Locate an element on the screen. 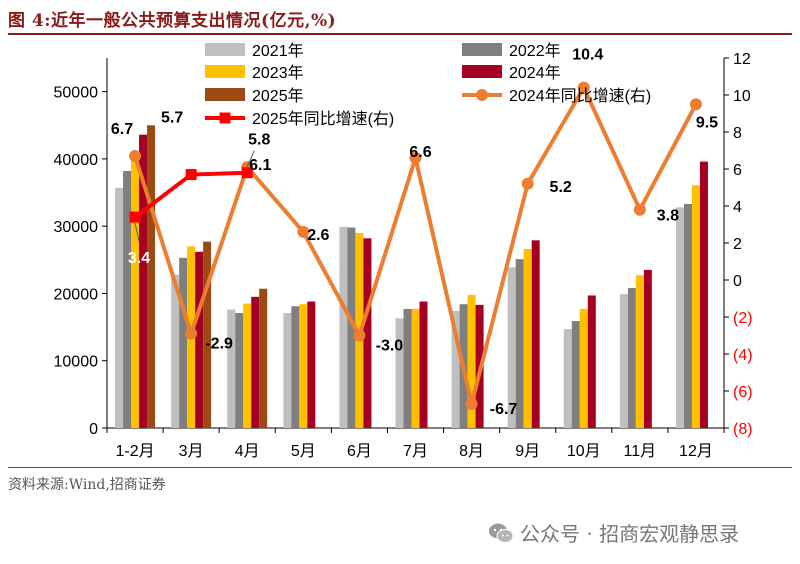 This screenshot has height=564, width=800. bar-2024年-12月 is located at coordinates (703, 294).